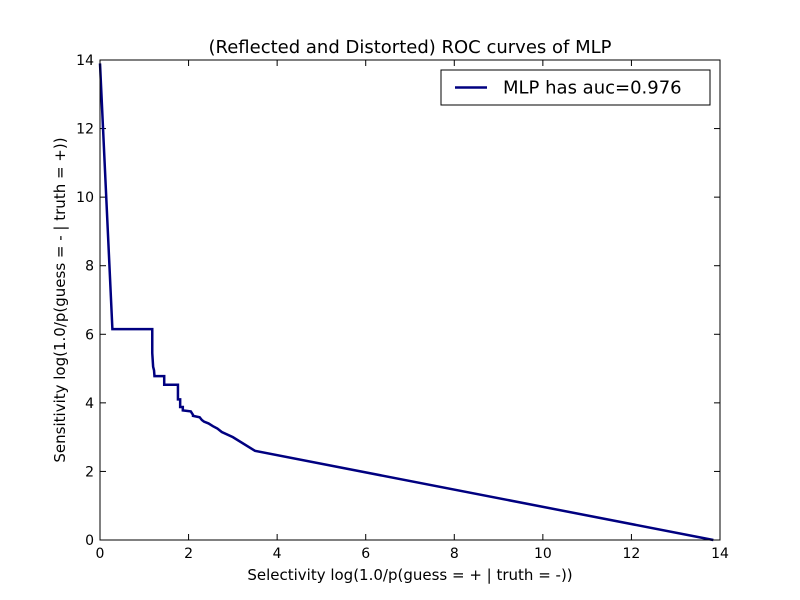  Describe the element at coordinates (85, 61) in the screenshot. I see `y-tick-label: 14` at that location.